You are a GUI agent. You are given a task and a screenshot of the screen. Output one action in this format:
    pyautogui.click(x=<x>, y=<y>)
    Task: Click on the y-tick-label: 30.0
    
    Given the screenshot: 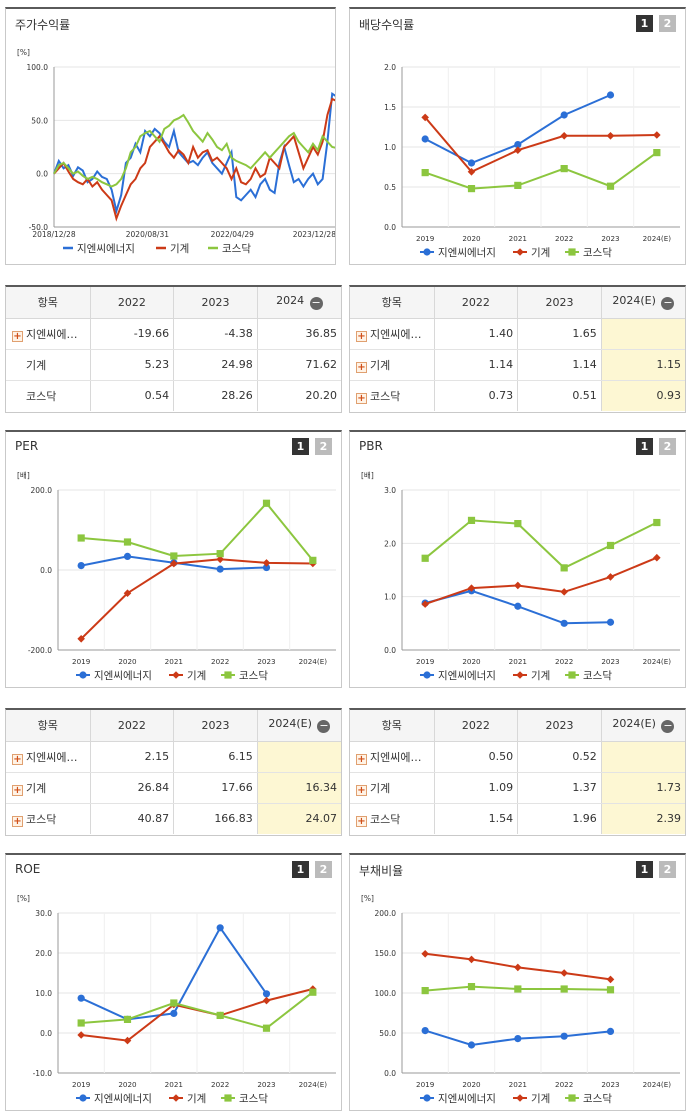 What is the action you would take?
    pyautogui.click(x=43, y=913)
    